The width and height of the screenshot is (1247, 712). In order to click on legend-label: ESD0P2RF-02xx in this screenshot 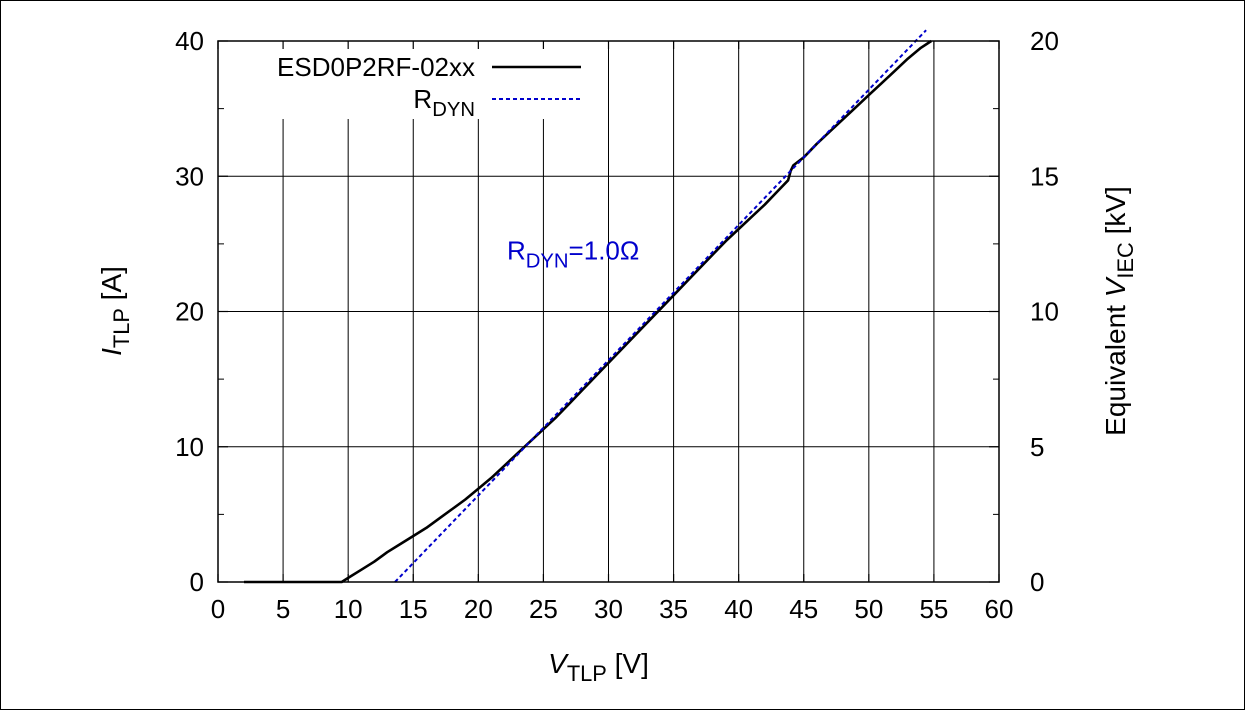, I will do `click(376, 67)`.